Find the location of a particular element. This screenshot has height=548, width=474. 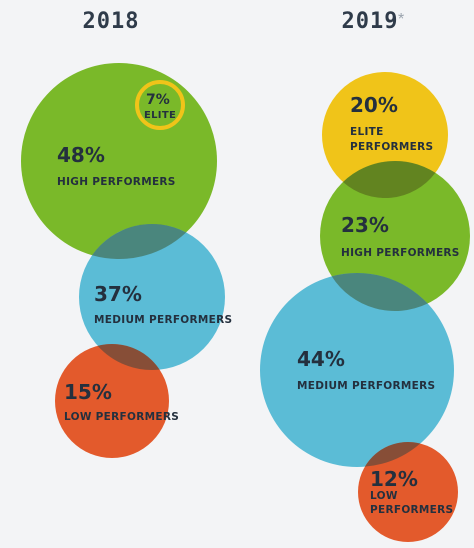

label-2019-high-value: 23% is located at coordinates (365, 225).